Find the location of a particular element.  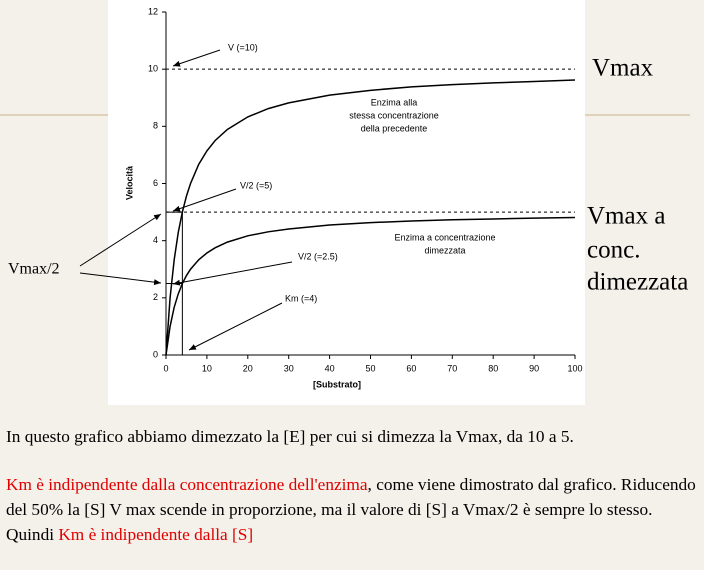

annotation: V/2 (=2.5) is located at coordinates (318, 256).